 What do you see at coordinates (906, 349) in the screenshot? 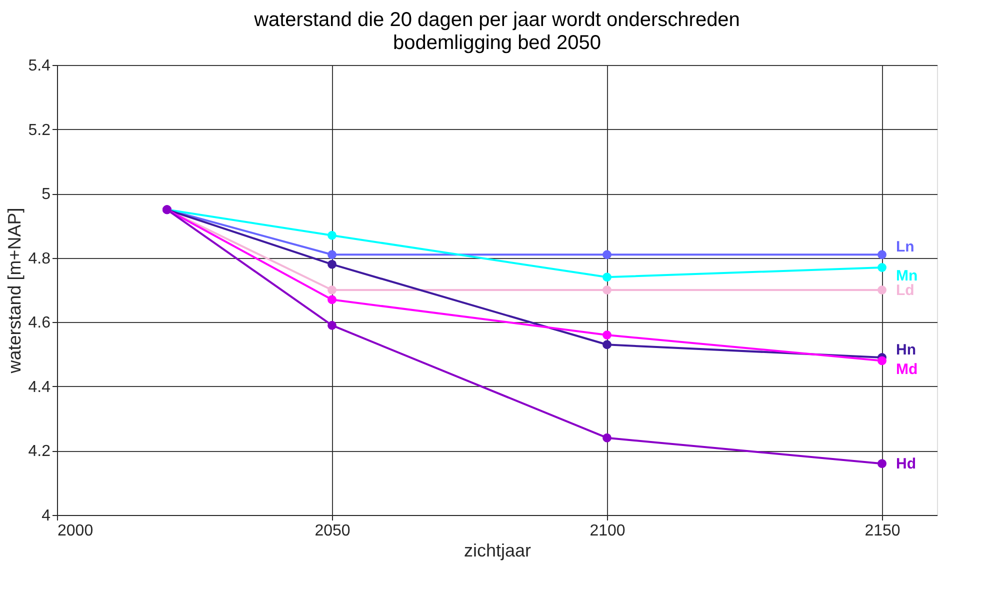
I see `series-label: Hn` at bounding box center [906, 349].